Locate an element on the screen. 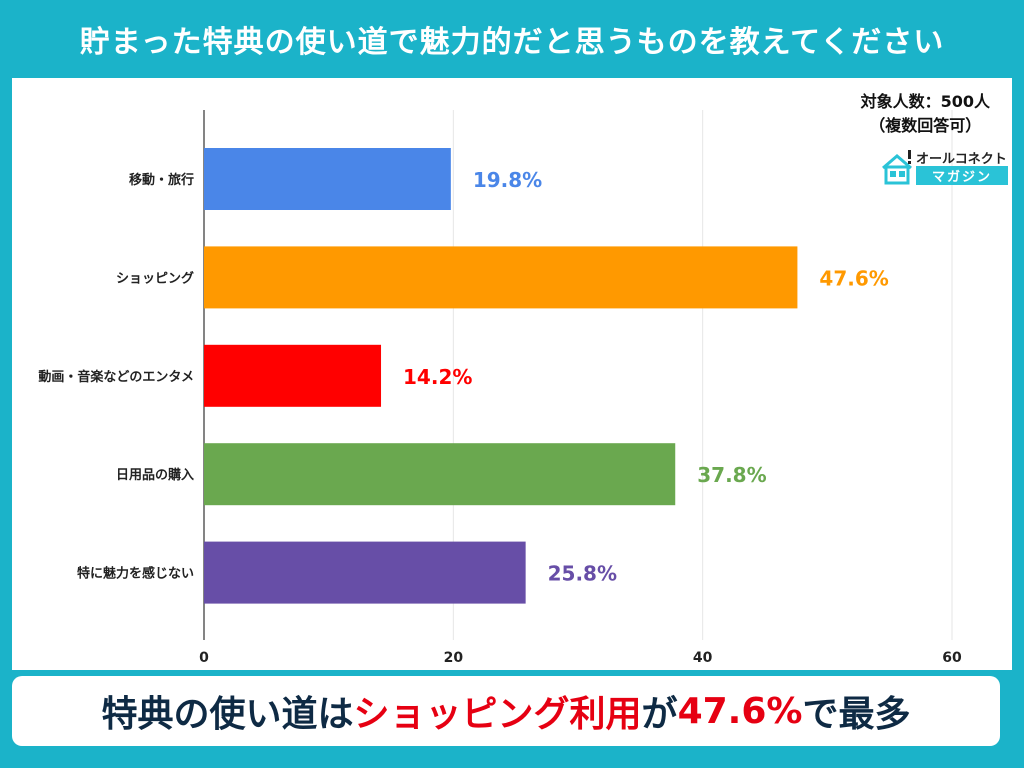  banner-text-1: 特典の使い道は is located at coordinates (227, 714).